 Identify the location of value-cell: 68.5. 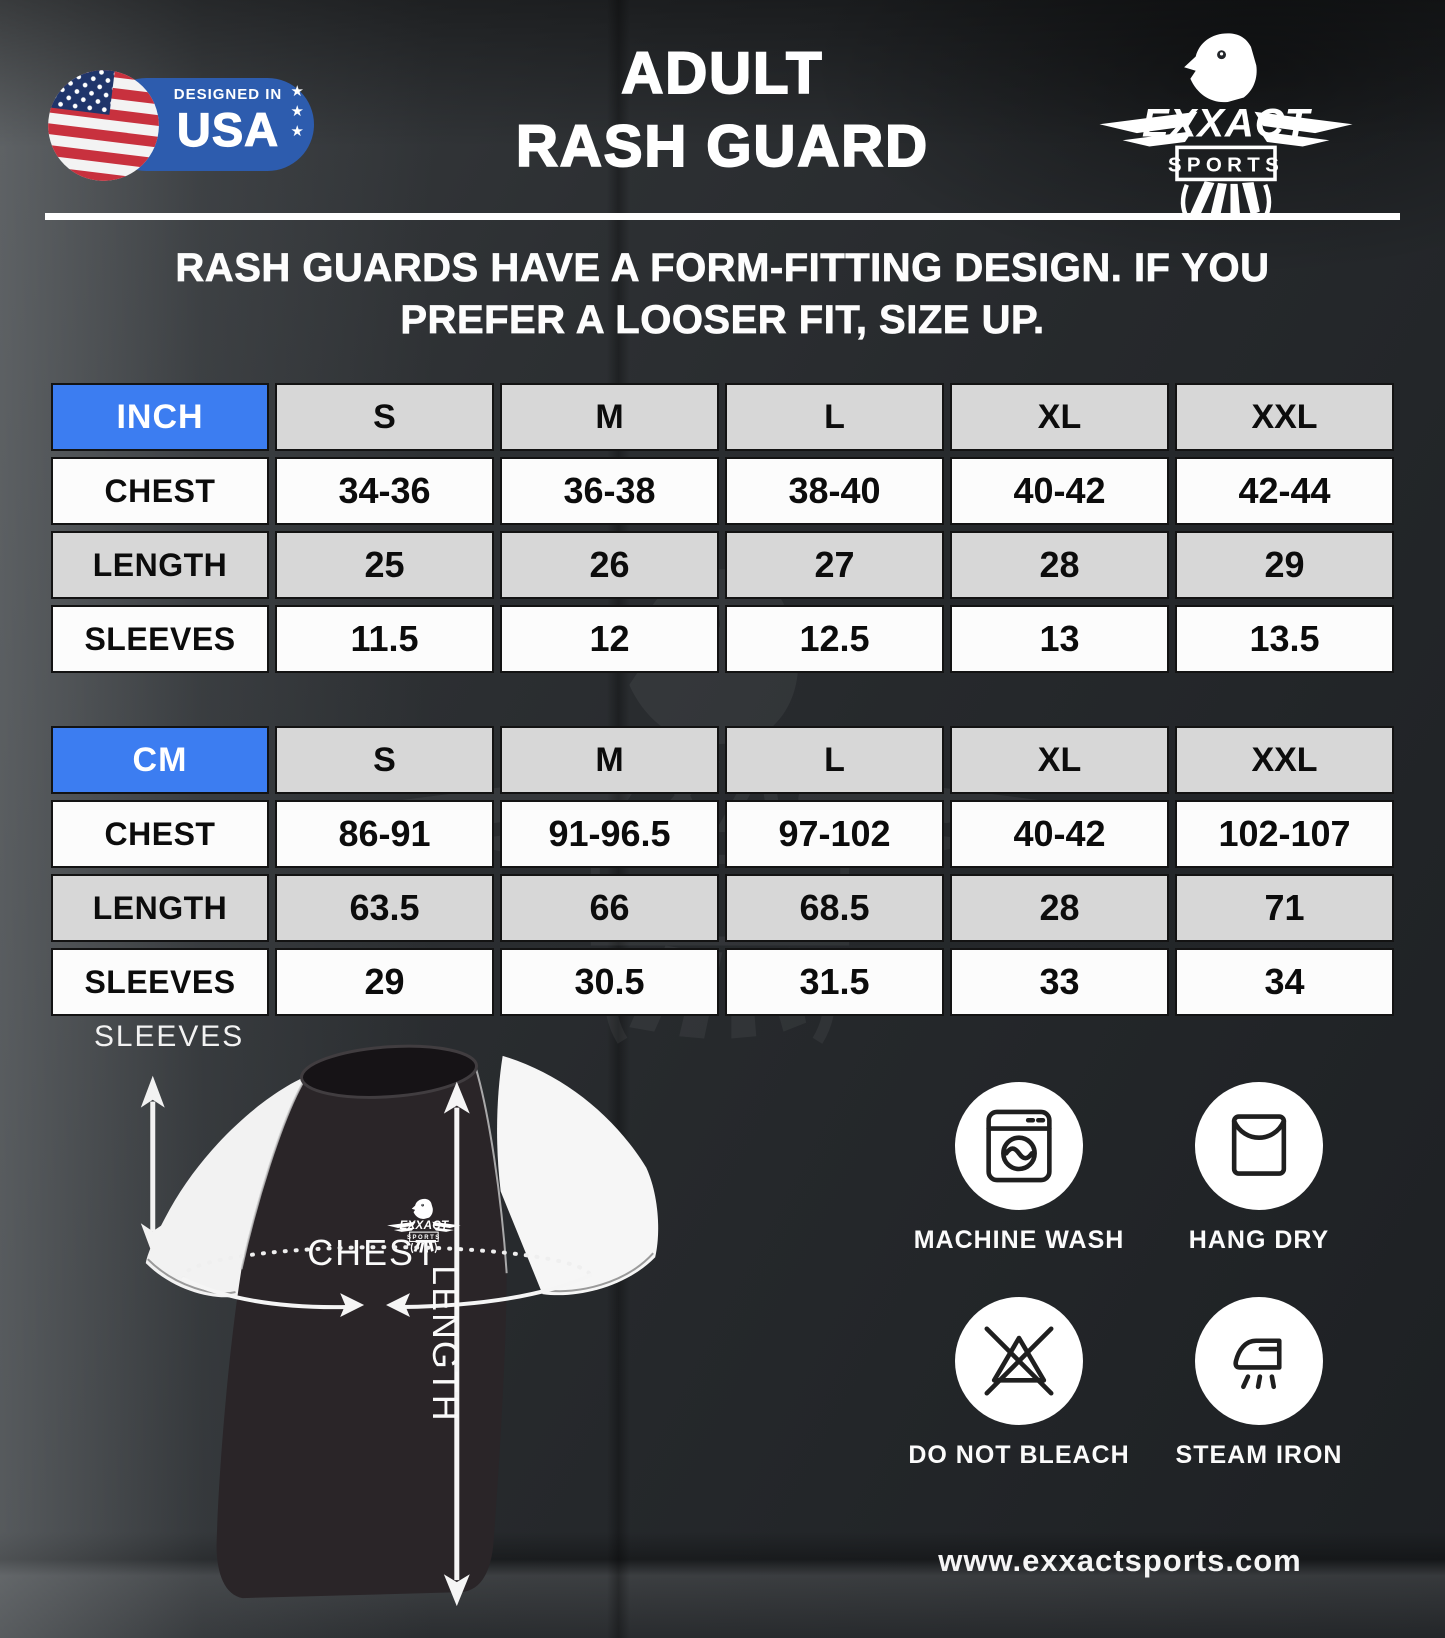
(834, 908).